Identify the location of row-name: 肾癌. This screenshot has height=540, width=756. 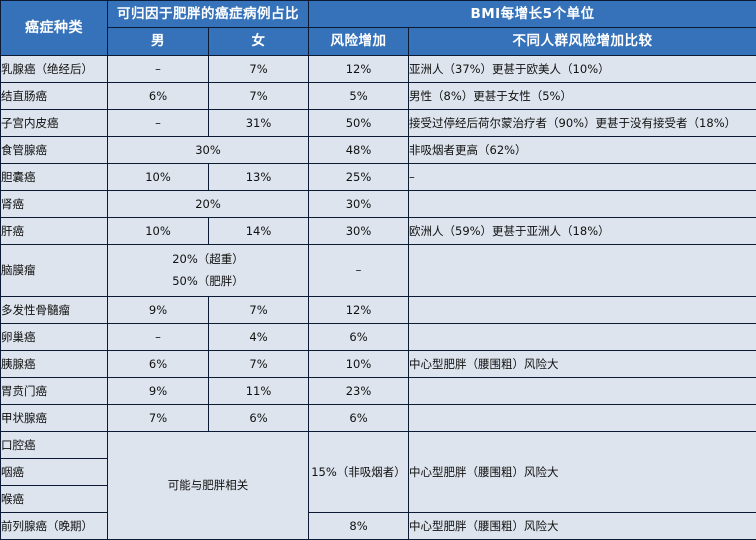
(54, 204).